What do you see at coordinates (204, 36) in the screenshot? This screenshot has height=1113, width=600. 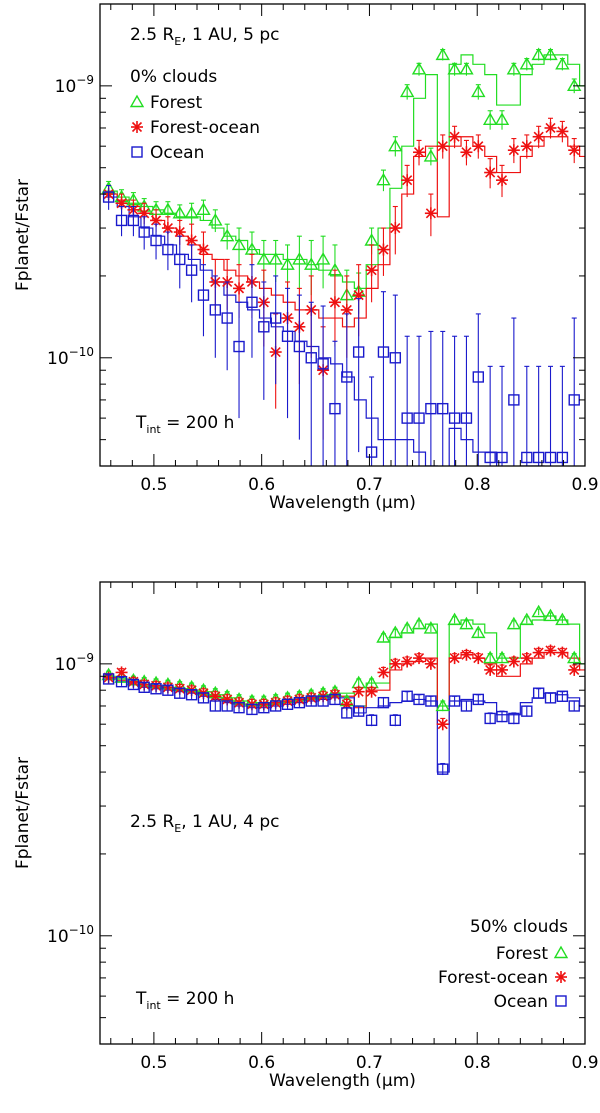 I see `params-annotation: 2.5 RE, 1 AU, 5 pc` at bounding box center [204, 36].